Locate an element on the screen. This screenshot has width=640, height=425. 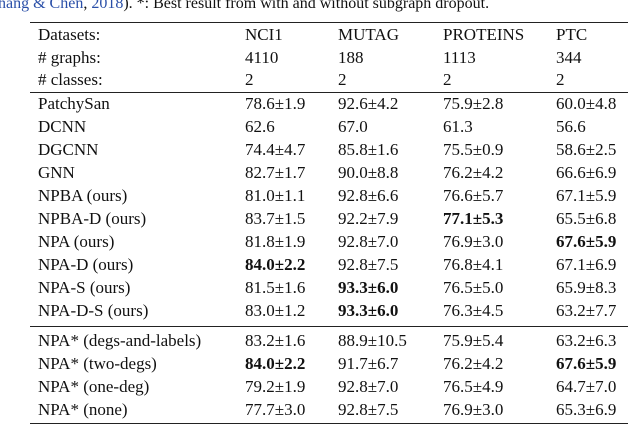
method-cell: NPA (ours) is located at coordinates (76, 241).